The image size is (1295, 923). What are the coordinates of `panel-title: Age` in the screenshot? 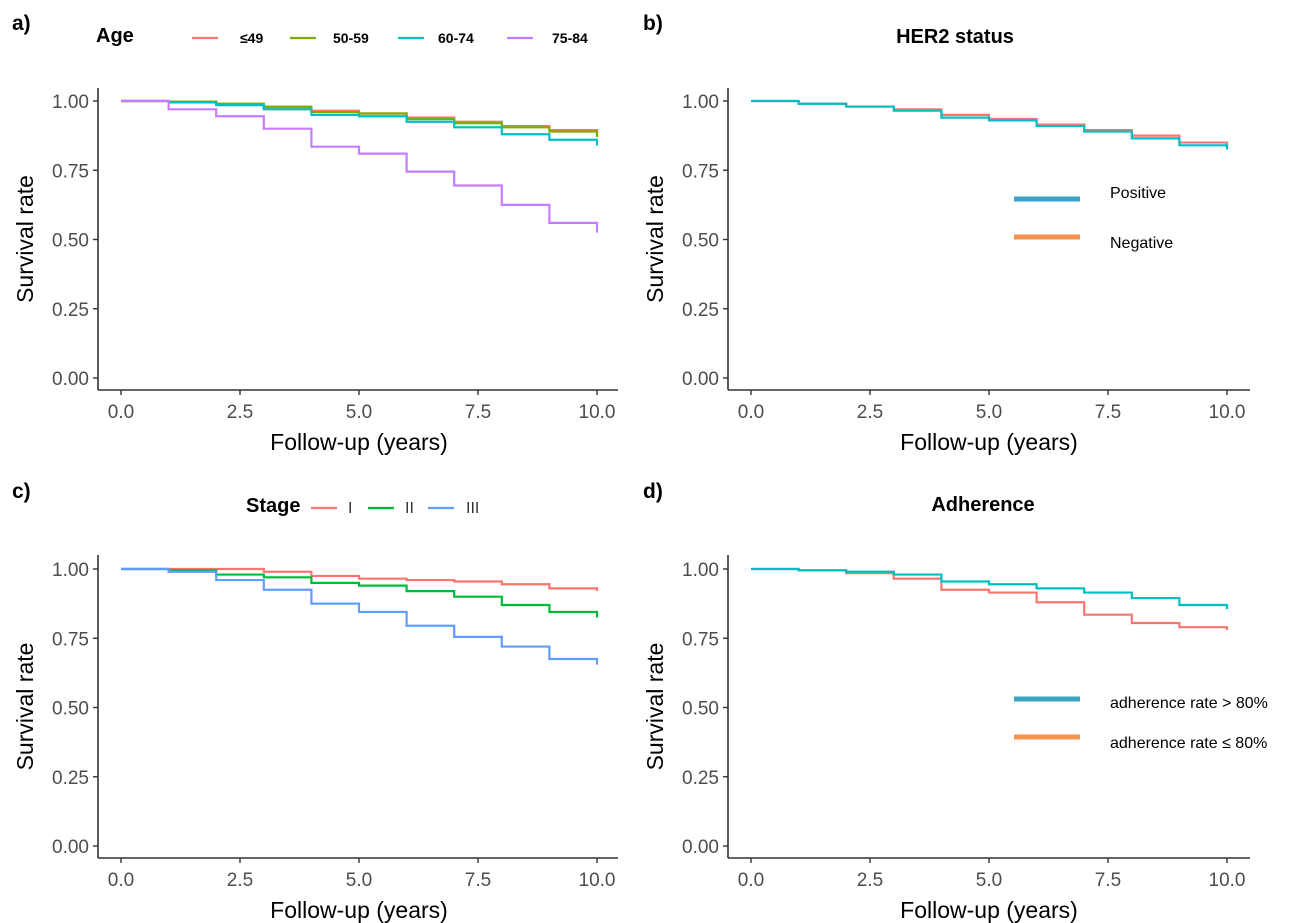 It's located at (115, 36).